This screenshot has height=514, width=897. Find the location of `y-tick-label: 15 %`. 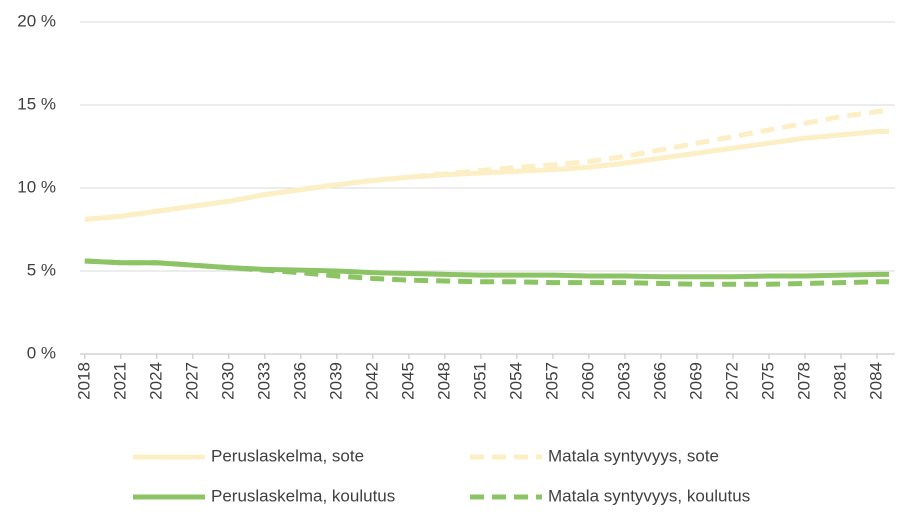

y-tick-label: 15 % is located at coordinates (36, 103).